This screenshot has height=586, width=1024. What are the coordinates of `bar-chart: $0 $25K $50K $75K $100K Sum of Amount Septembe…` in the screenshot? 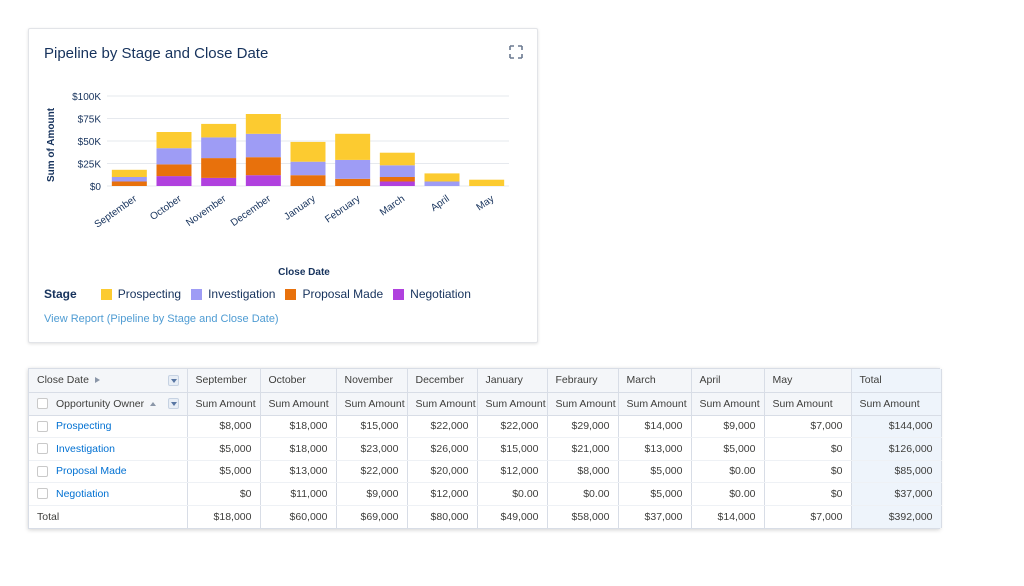 It's located at (277, 185).